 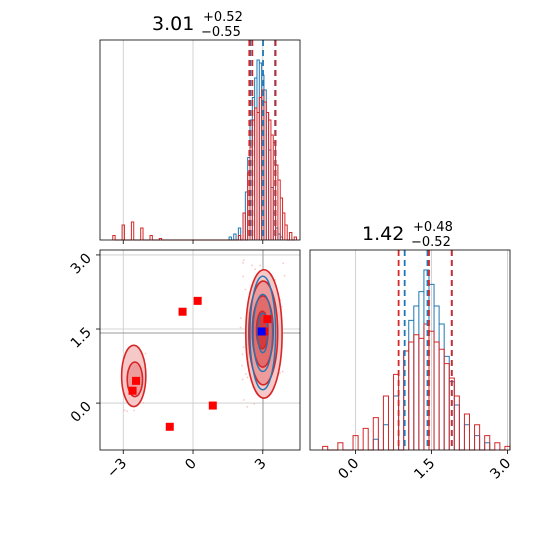 I want to click on y-tick-label: 0.0, so click(x=81, y=412).